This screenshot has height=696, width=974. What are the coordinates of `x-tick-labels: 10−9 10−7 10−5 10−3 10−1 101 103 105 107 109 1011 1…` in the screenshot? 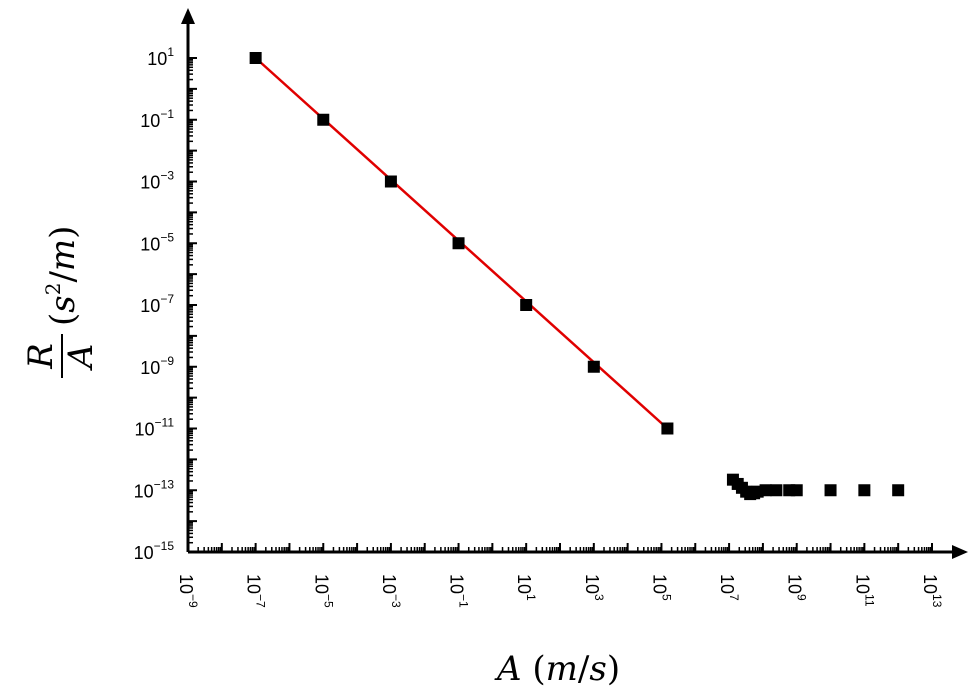 It's located at (560, 591).